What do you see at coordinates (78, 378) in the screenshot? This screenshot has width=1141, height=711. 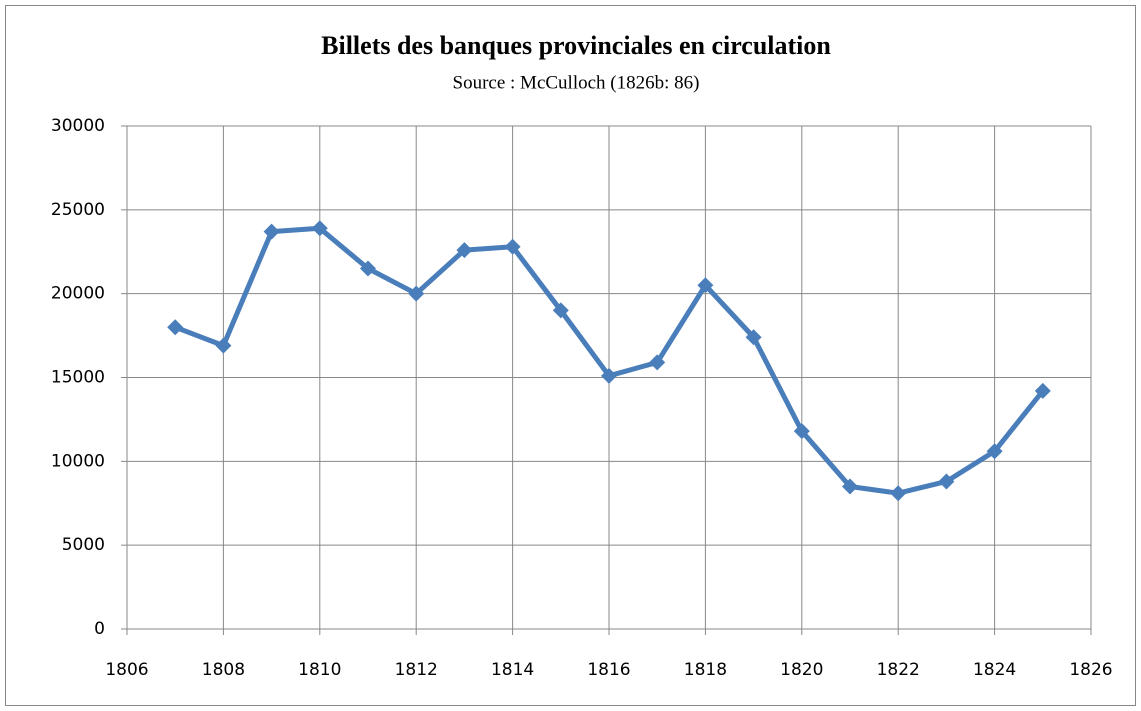 I see `y-tick-label: 15000` at bounding box center [78, 378].